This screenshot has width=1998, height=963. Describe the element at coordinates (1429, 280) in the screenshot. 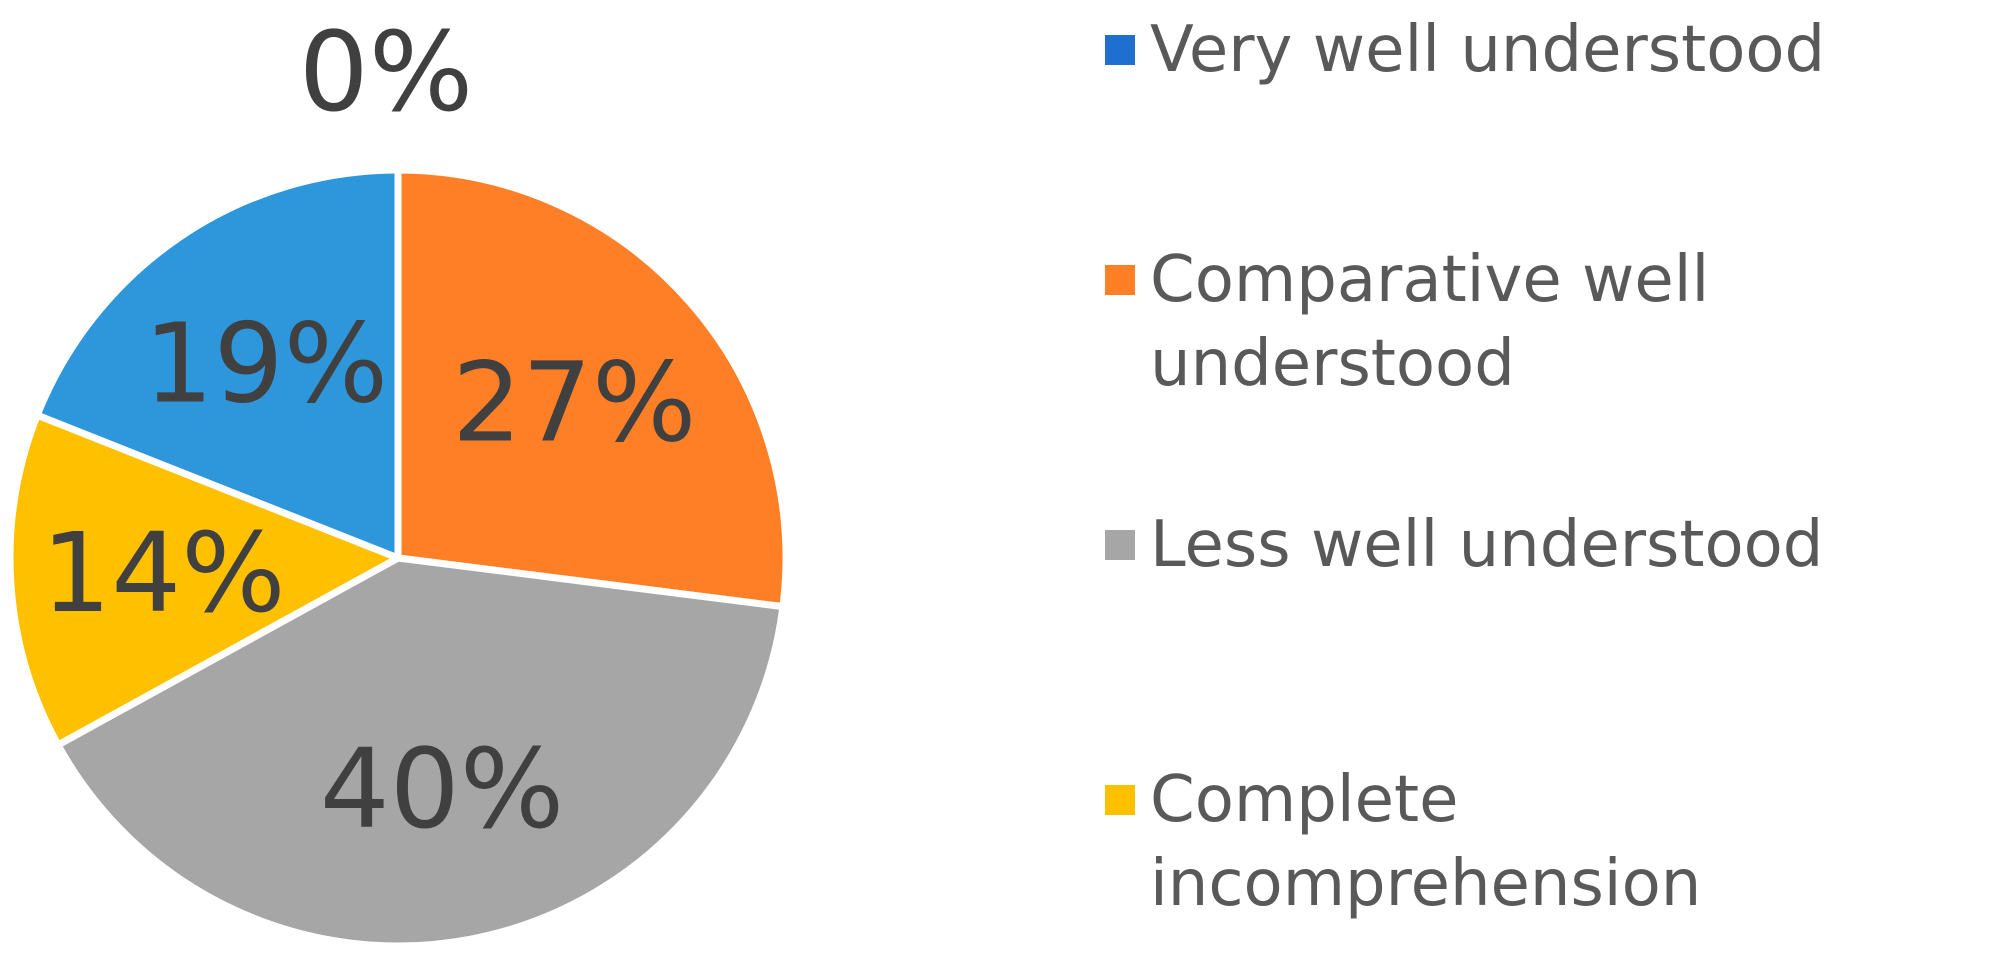

I see `legend-label: Comparative well` at that location.